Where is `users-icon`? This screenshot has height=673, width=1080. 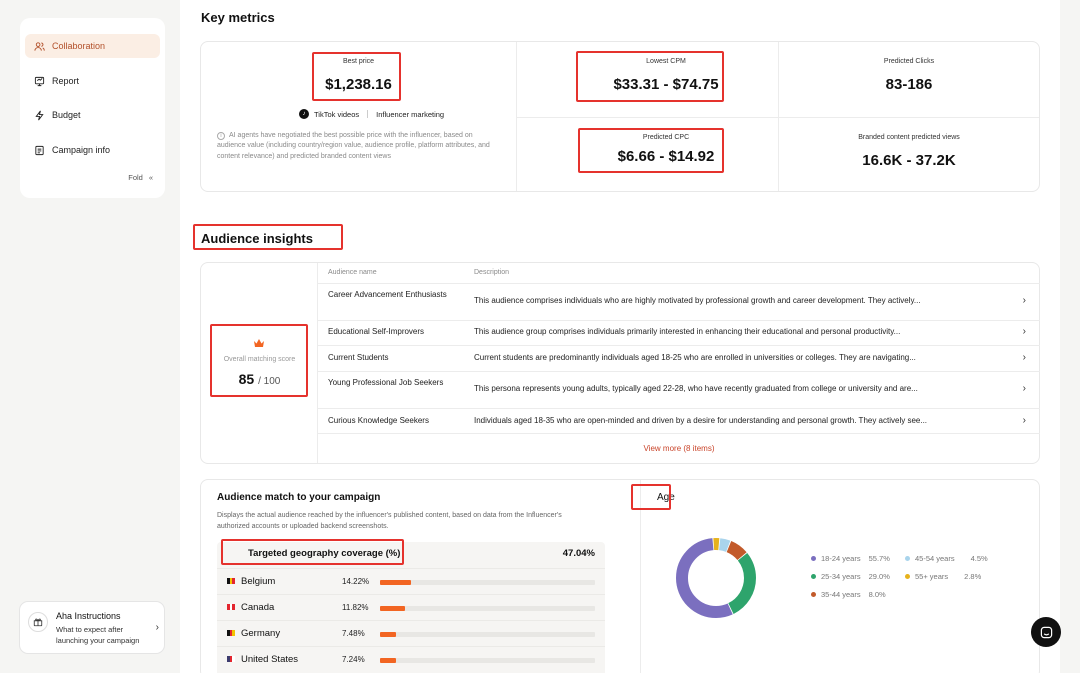 users-icon is located at coordinates (39, 46).